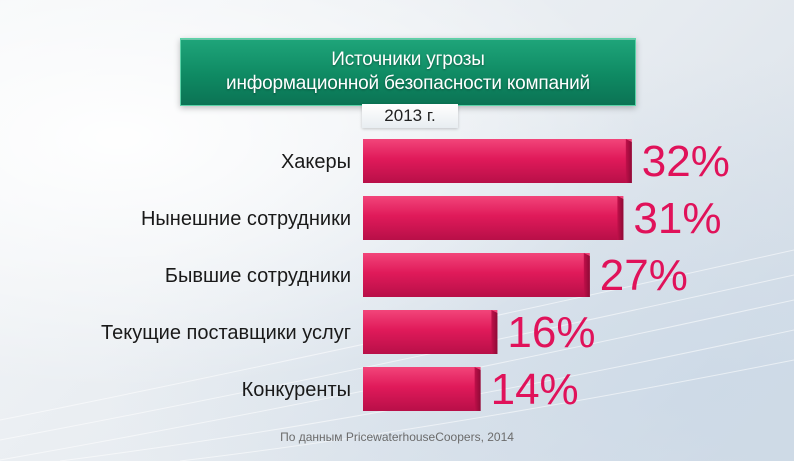 This screenshot has width=794, height=461. What do you see at coordinates (535, 389) in the screenshot?
I see `value-label-5: 14%` at bounding box center [535, 389].